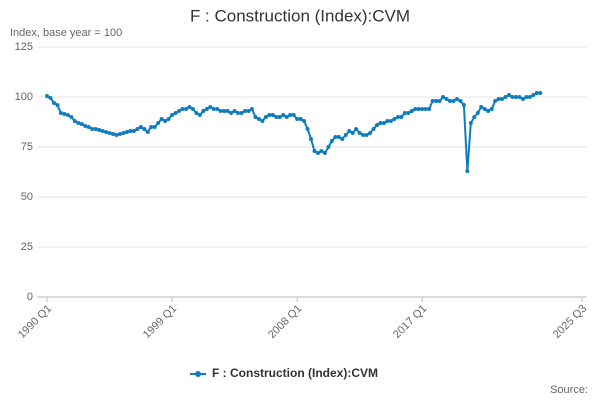 The height and width of the screenshot is (400, 600). Describe the element at coordinates (24, 97) in the screenshot. I see `y-tick-label: 100` at that location.